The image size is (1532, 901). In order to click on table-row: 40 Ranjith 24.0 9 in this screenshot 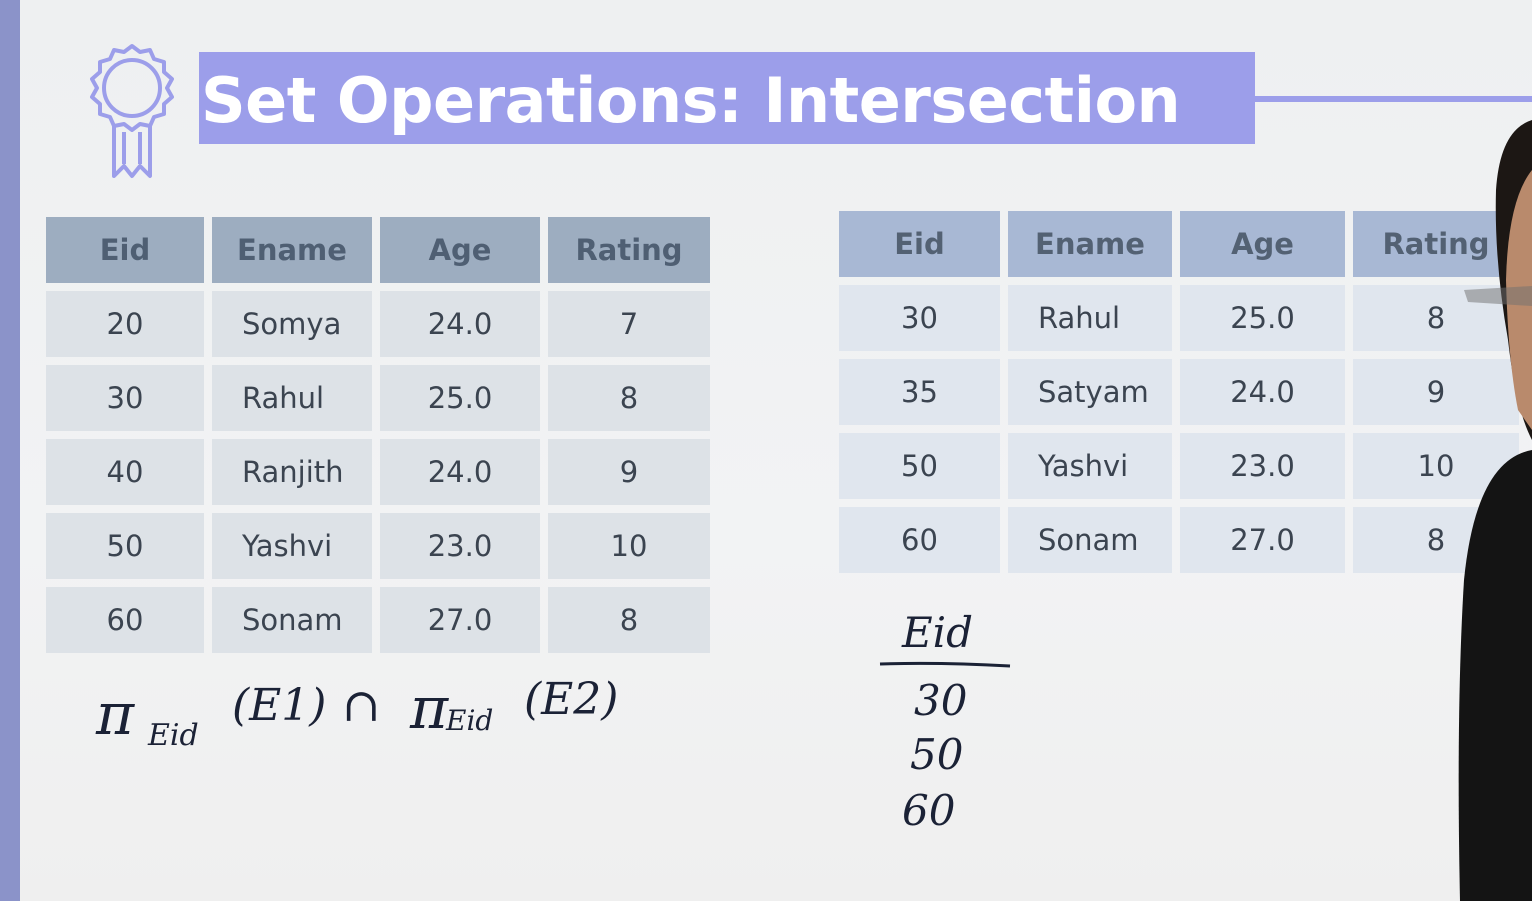, I will do `click(378, 472)`.